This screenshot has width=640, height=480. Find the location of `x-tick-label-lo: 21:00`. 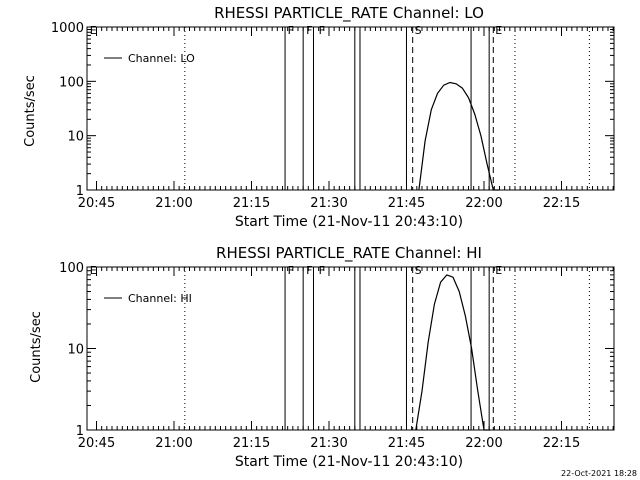

x-tick-label-lo: 21:00 is located at coordinates (173, 203).